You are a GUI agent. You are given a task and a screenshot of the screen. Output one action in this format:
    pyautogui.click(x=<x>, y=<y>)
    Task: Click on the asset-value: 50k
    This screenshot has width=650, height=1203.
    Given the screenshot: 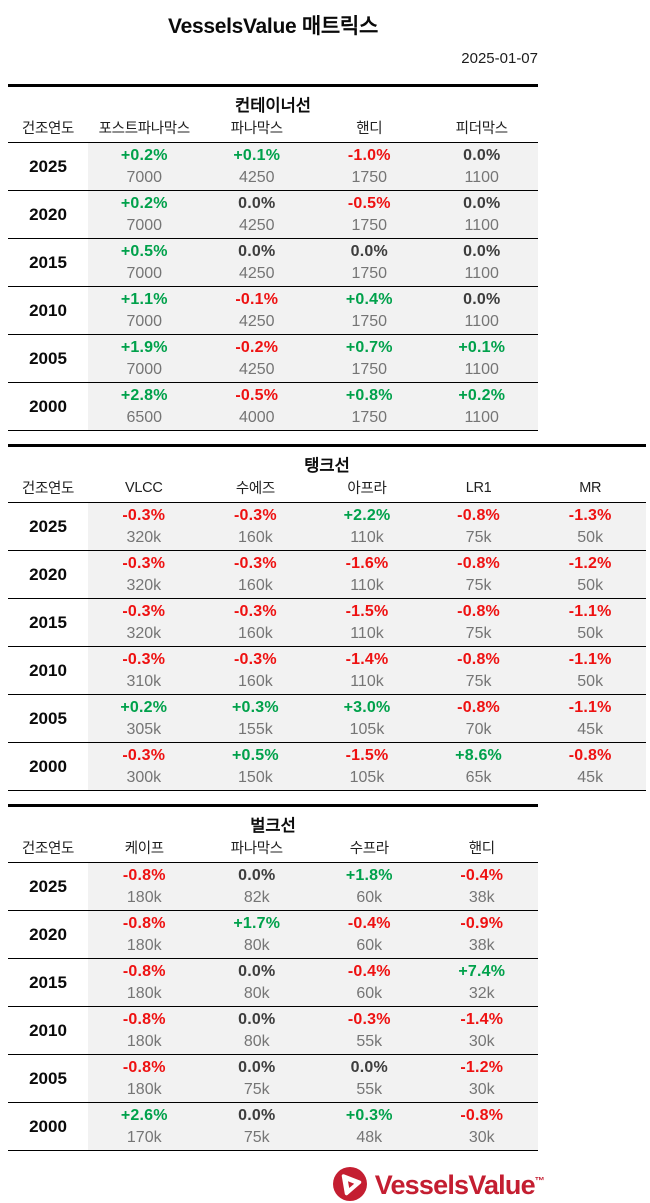 What is the action you would take?
    pyautogui.click(x=590, y=681)
    